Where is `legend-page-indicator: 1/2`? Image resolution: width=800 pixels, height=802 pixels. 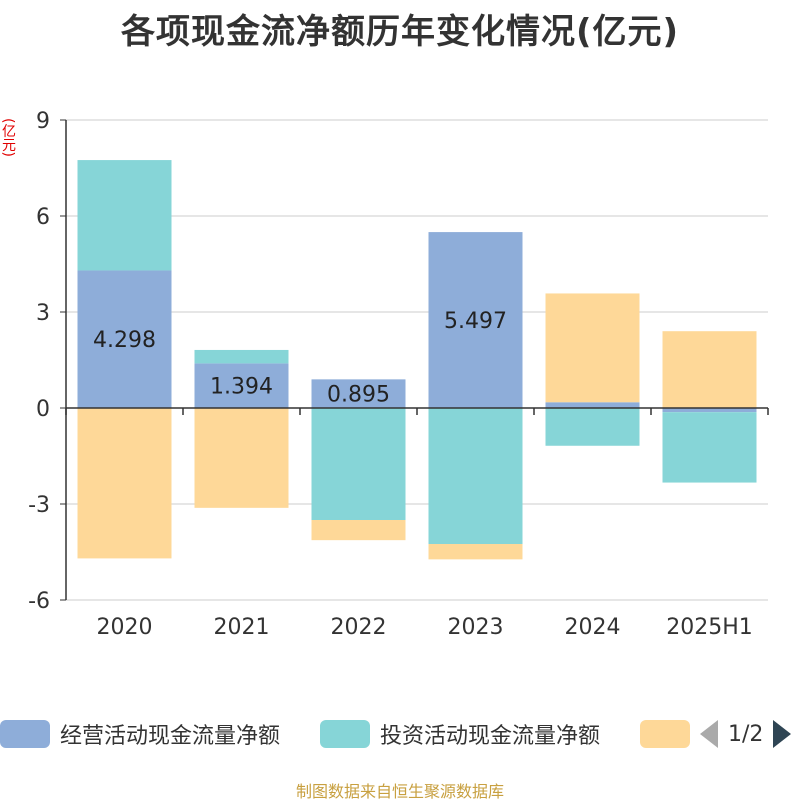
legend-page-indicator: 1/2 is located at coordinates (746, 734).